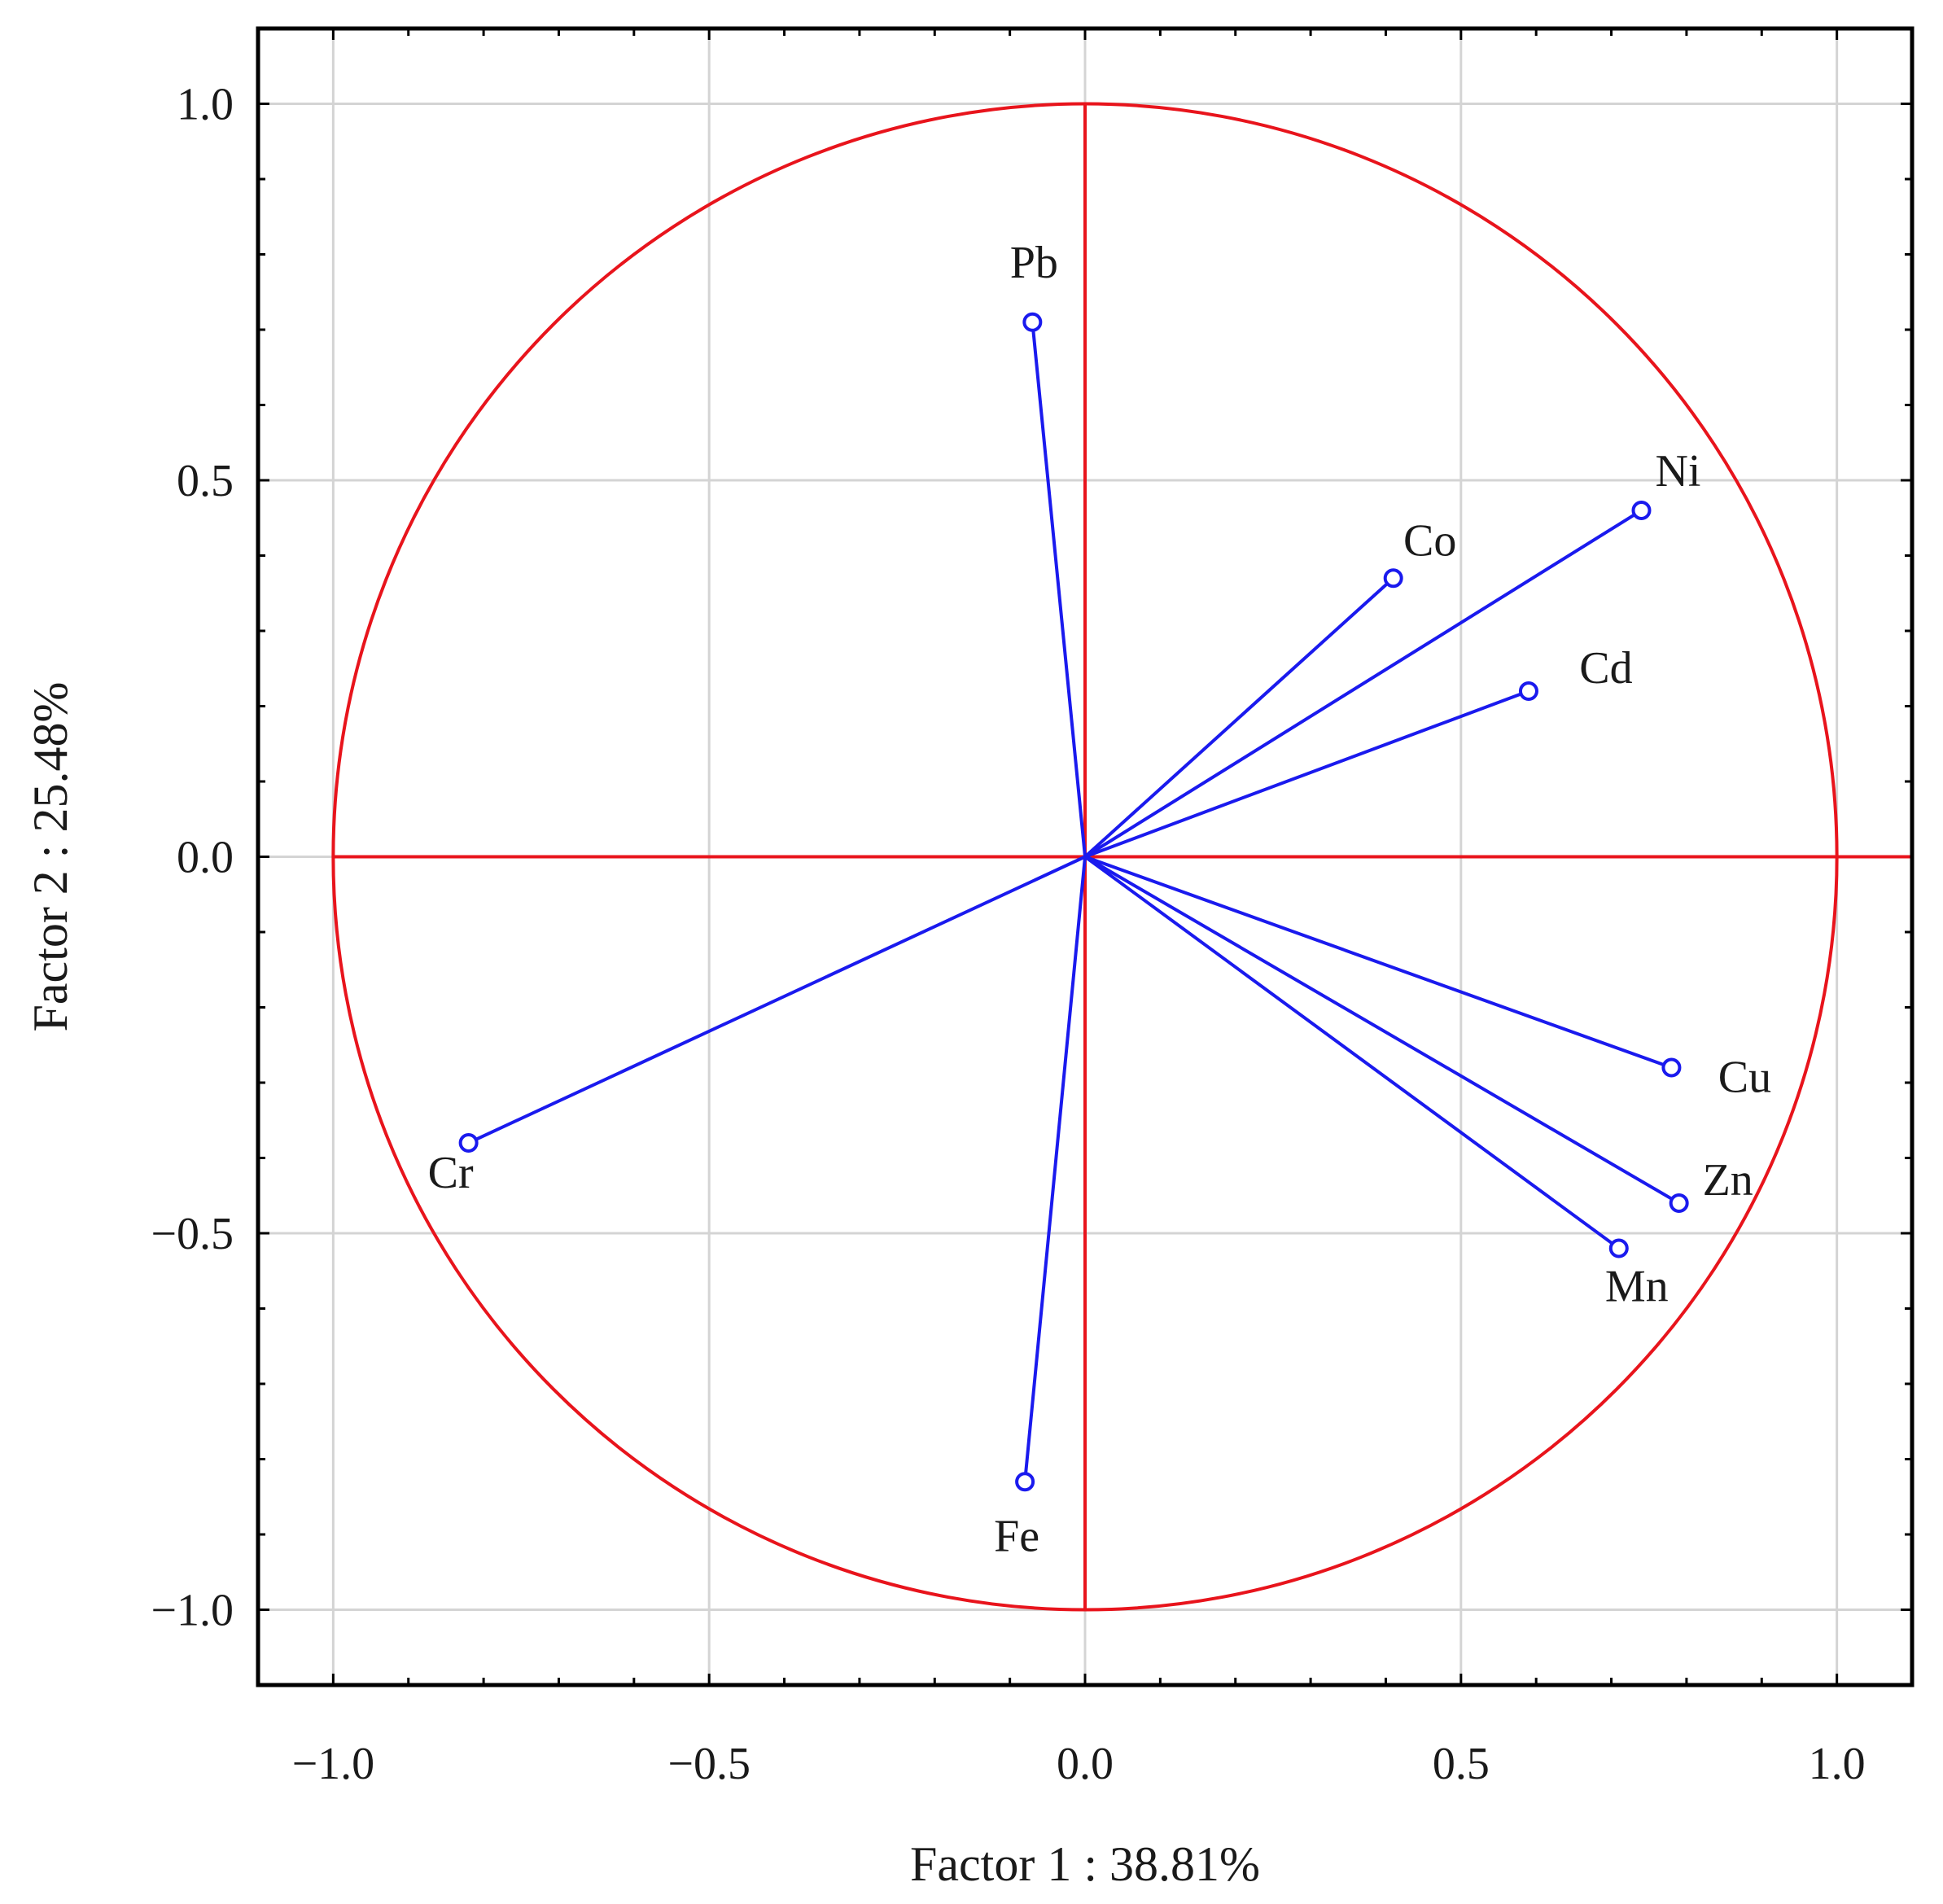 This screenshot has height=1904, width=1943. I want to click on y-tick-label-2: 0.0, so click(205, 858).